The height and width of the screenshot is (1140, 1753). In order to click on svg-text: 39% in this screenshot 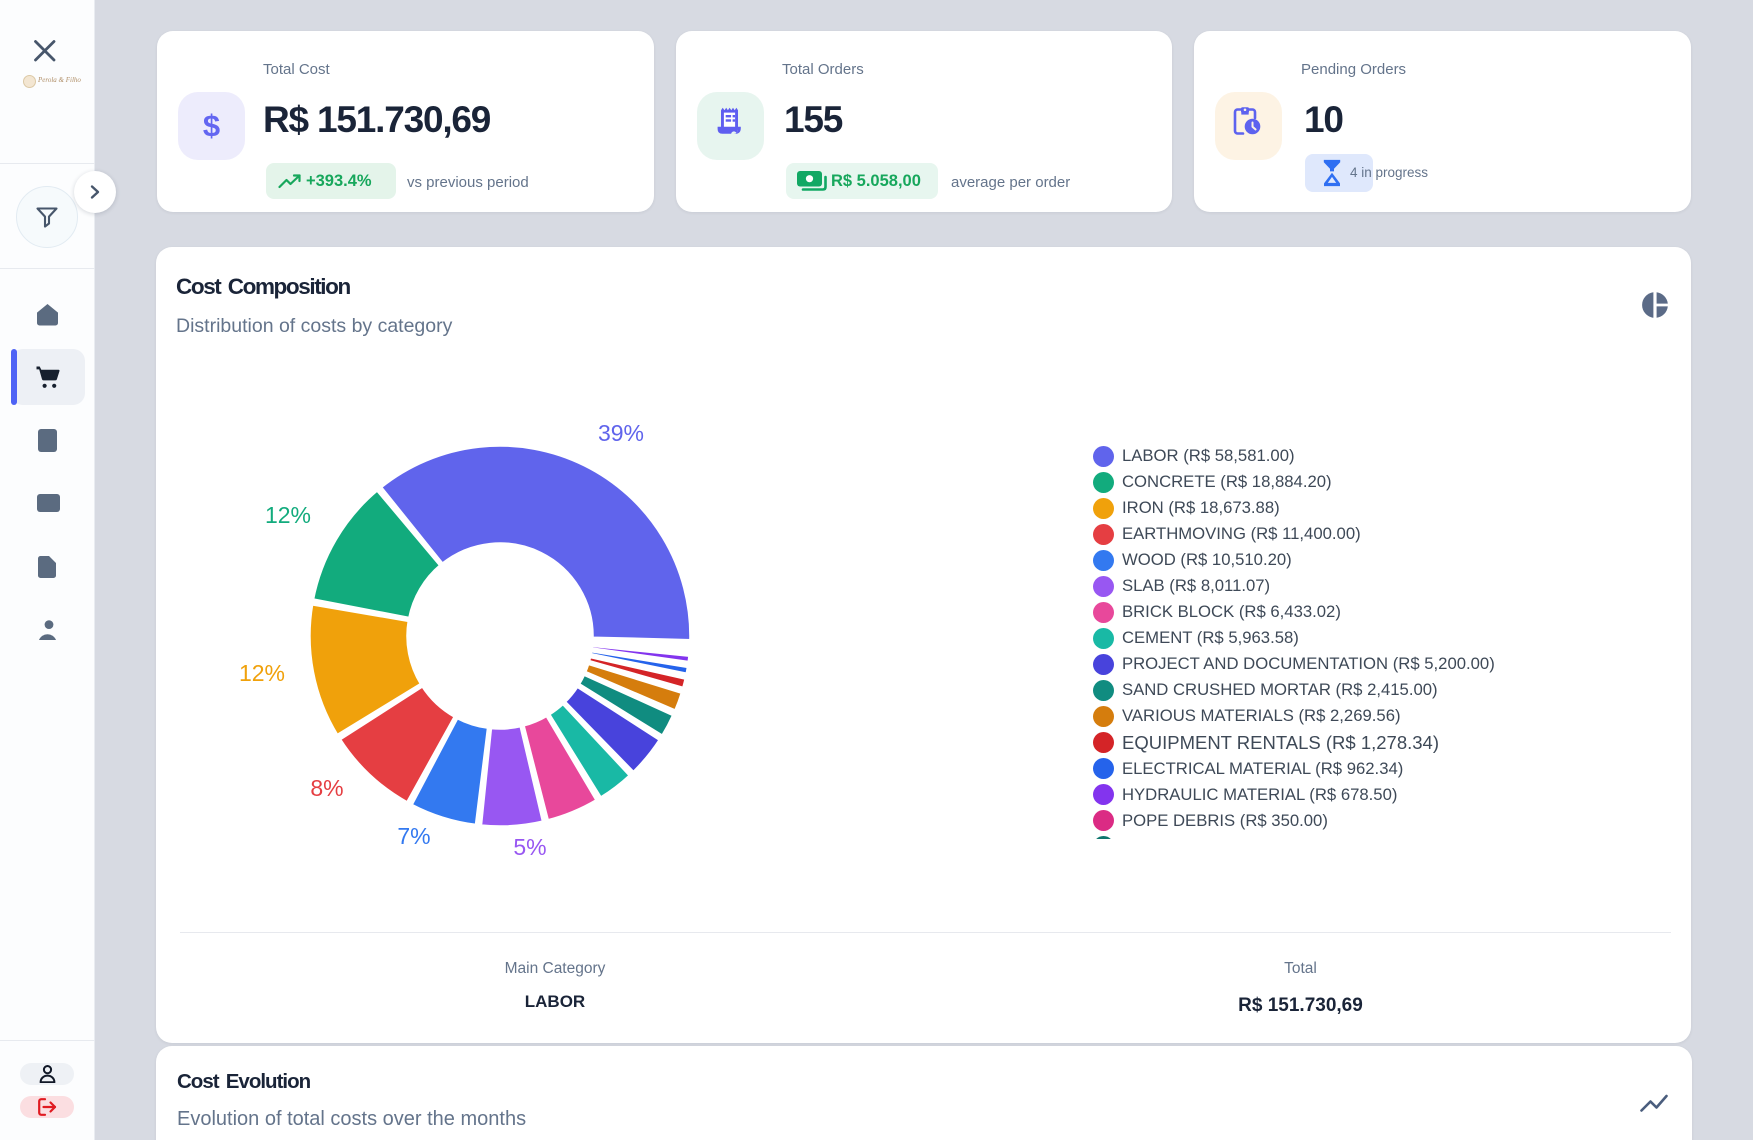, I will do `click(621, 433)`.